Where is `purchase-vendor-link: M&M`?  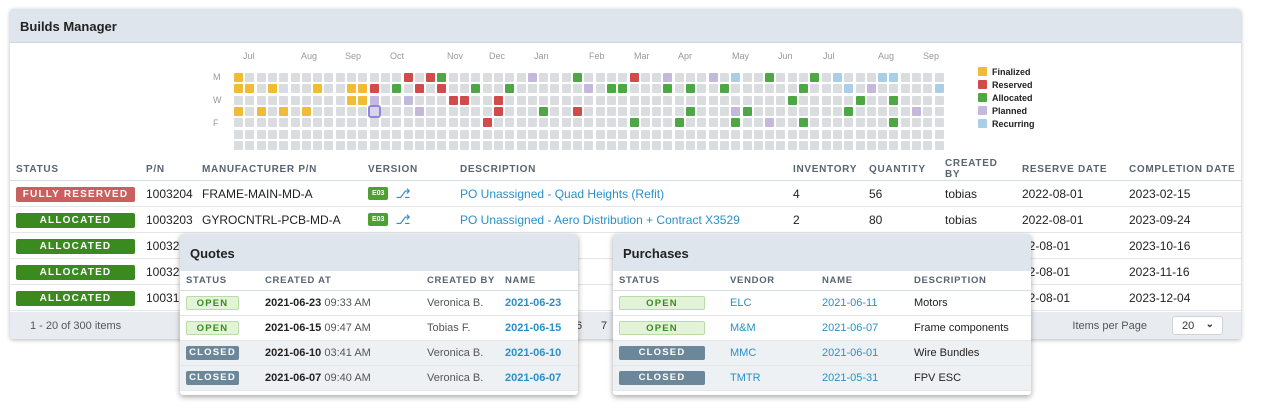
purchase-vendor-link: M&M is located at coordinates (770, 328).